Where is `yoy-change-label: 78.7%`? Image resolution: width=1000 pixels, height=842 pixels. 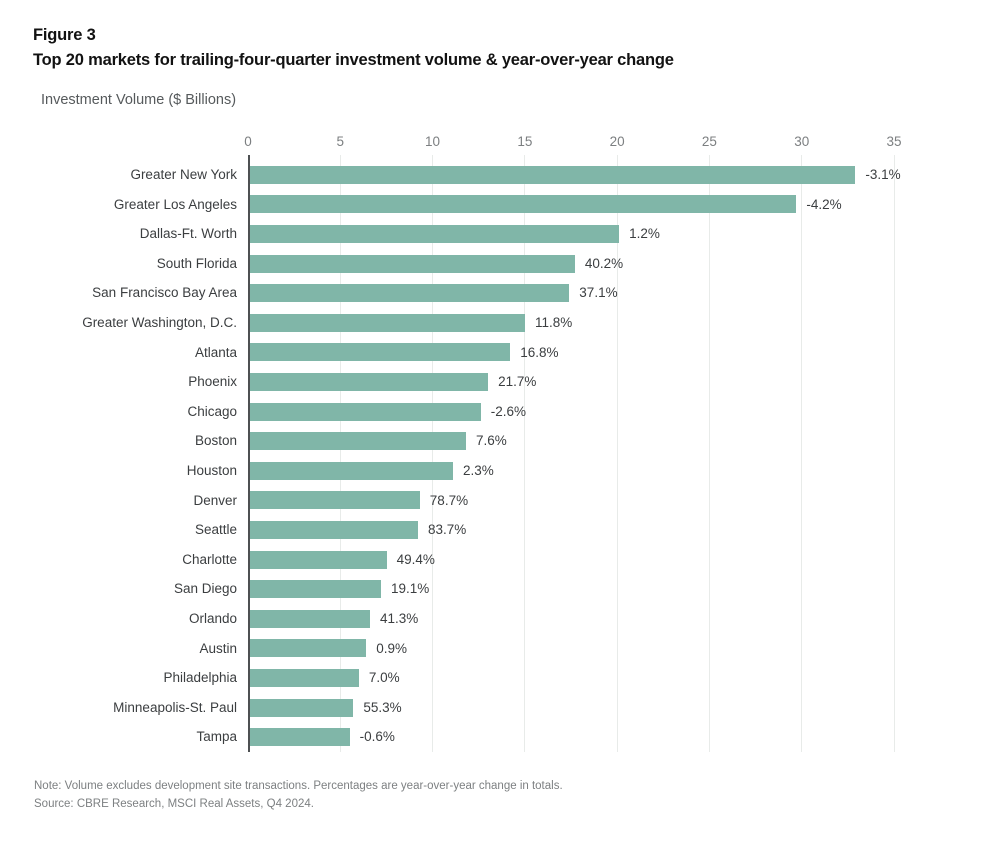
yoy-change-label: 78.7% is located at coordinates (449, 500).